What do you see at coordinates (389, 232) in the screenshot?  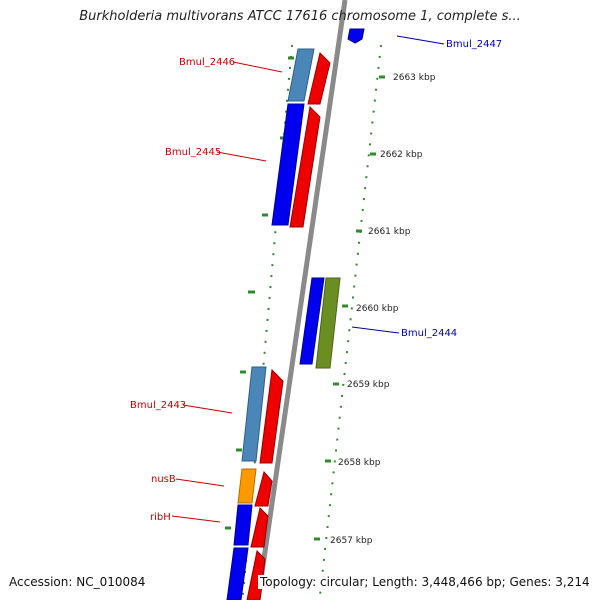 I see `kbp-label-2661: 2661 kbp` at bounding box center [389, 232].